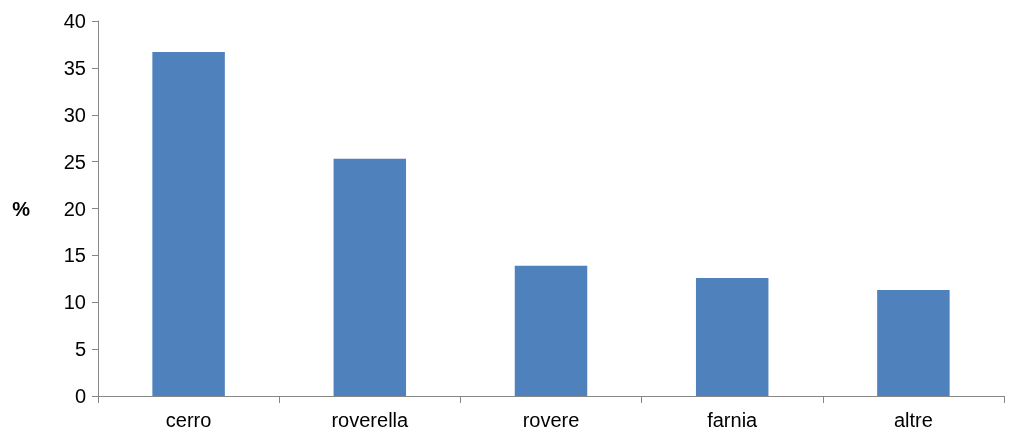 The image size is (1020, 444). Describe the element at coordinates (370, 420) in the screenshot. I see `x-tick-label: roverella` at that location.